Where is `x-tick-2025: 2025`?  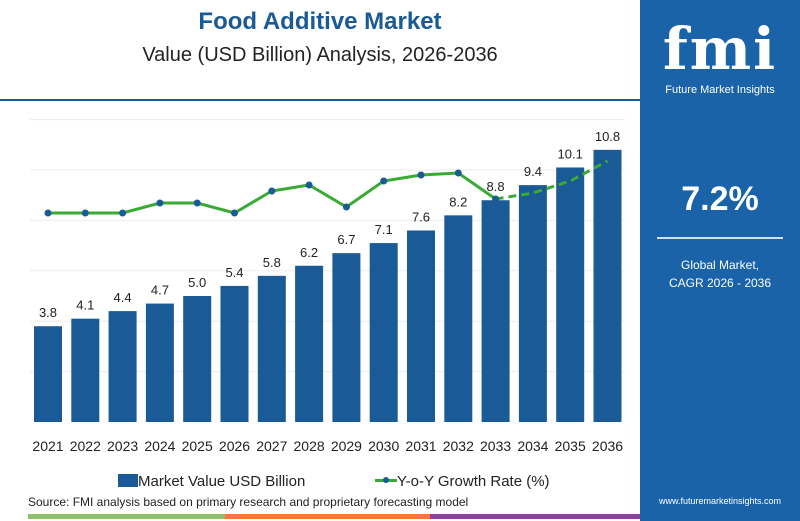 x-tick-2025: 2025 is located at coordinates (197, 446).